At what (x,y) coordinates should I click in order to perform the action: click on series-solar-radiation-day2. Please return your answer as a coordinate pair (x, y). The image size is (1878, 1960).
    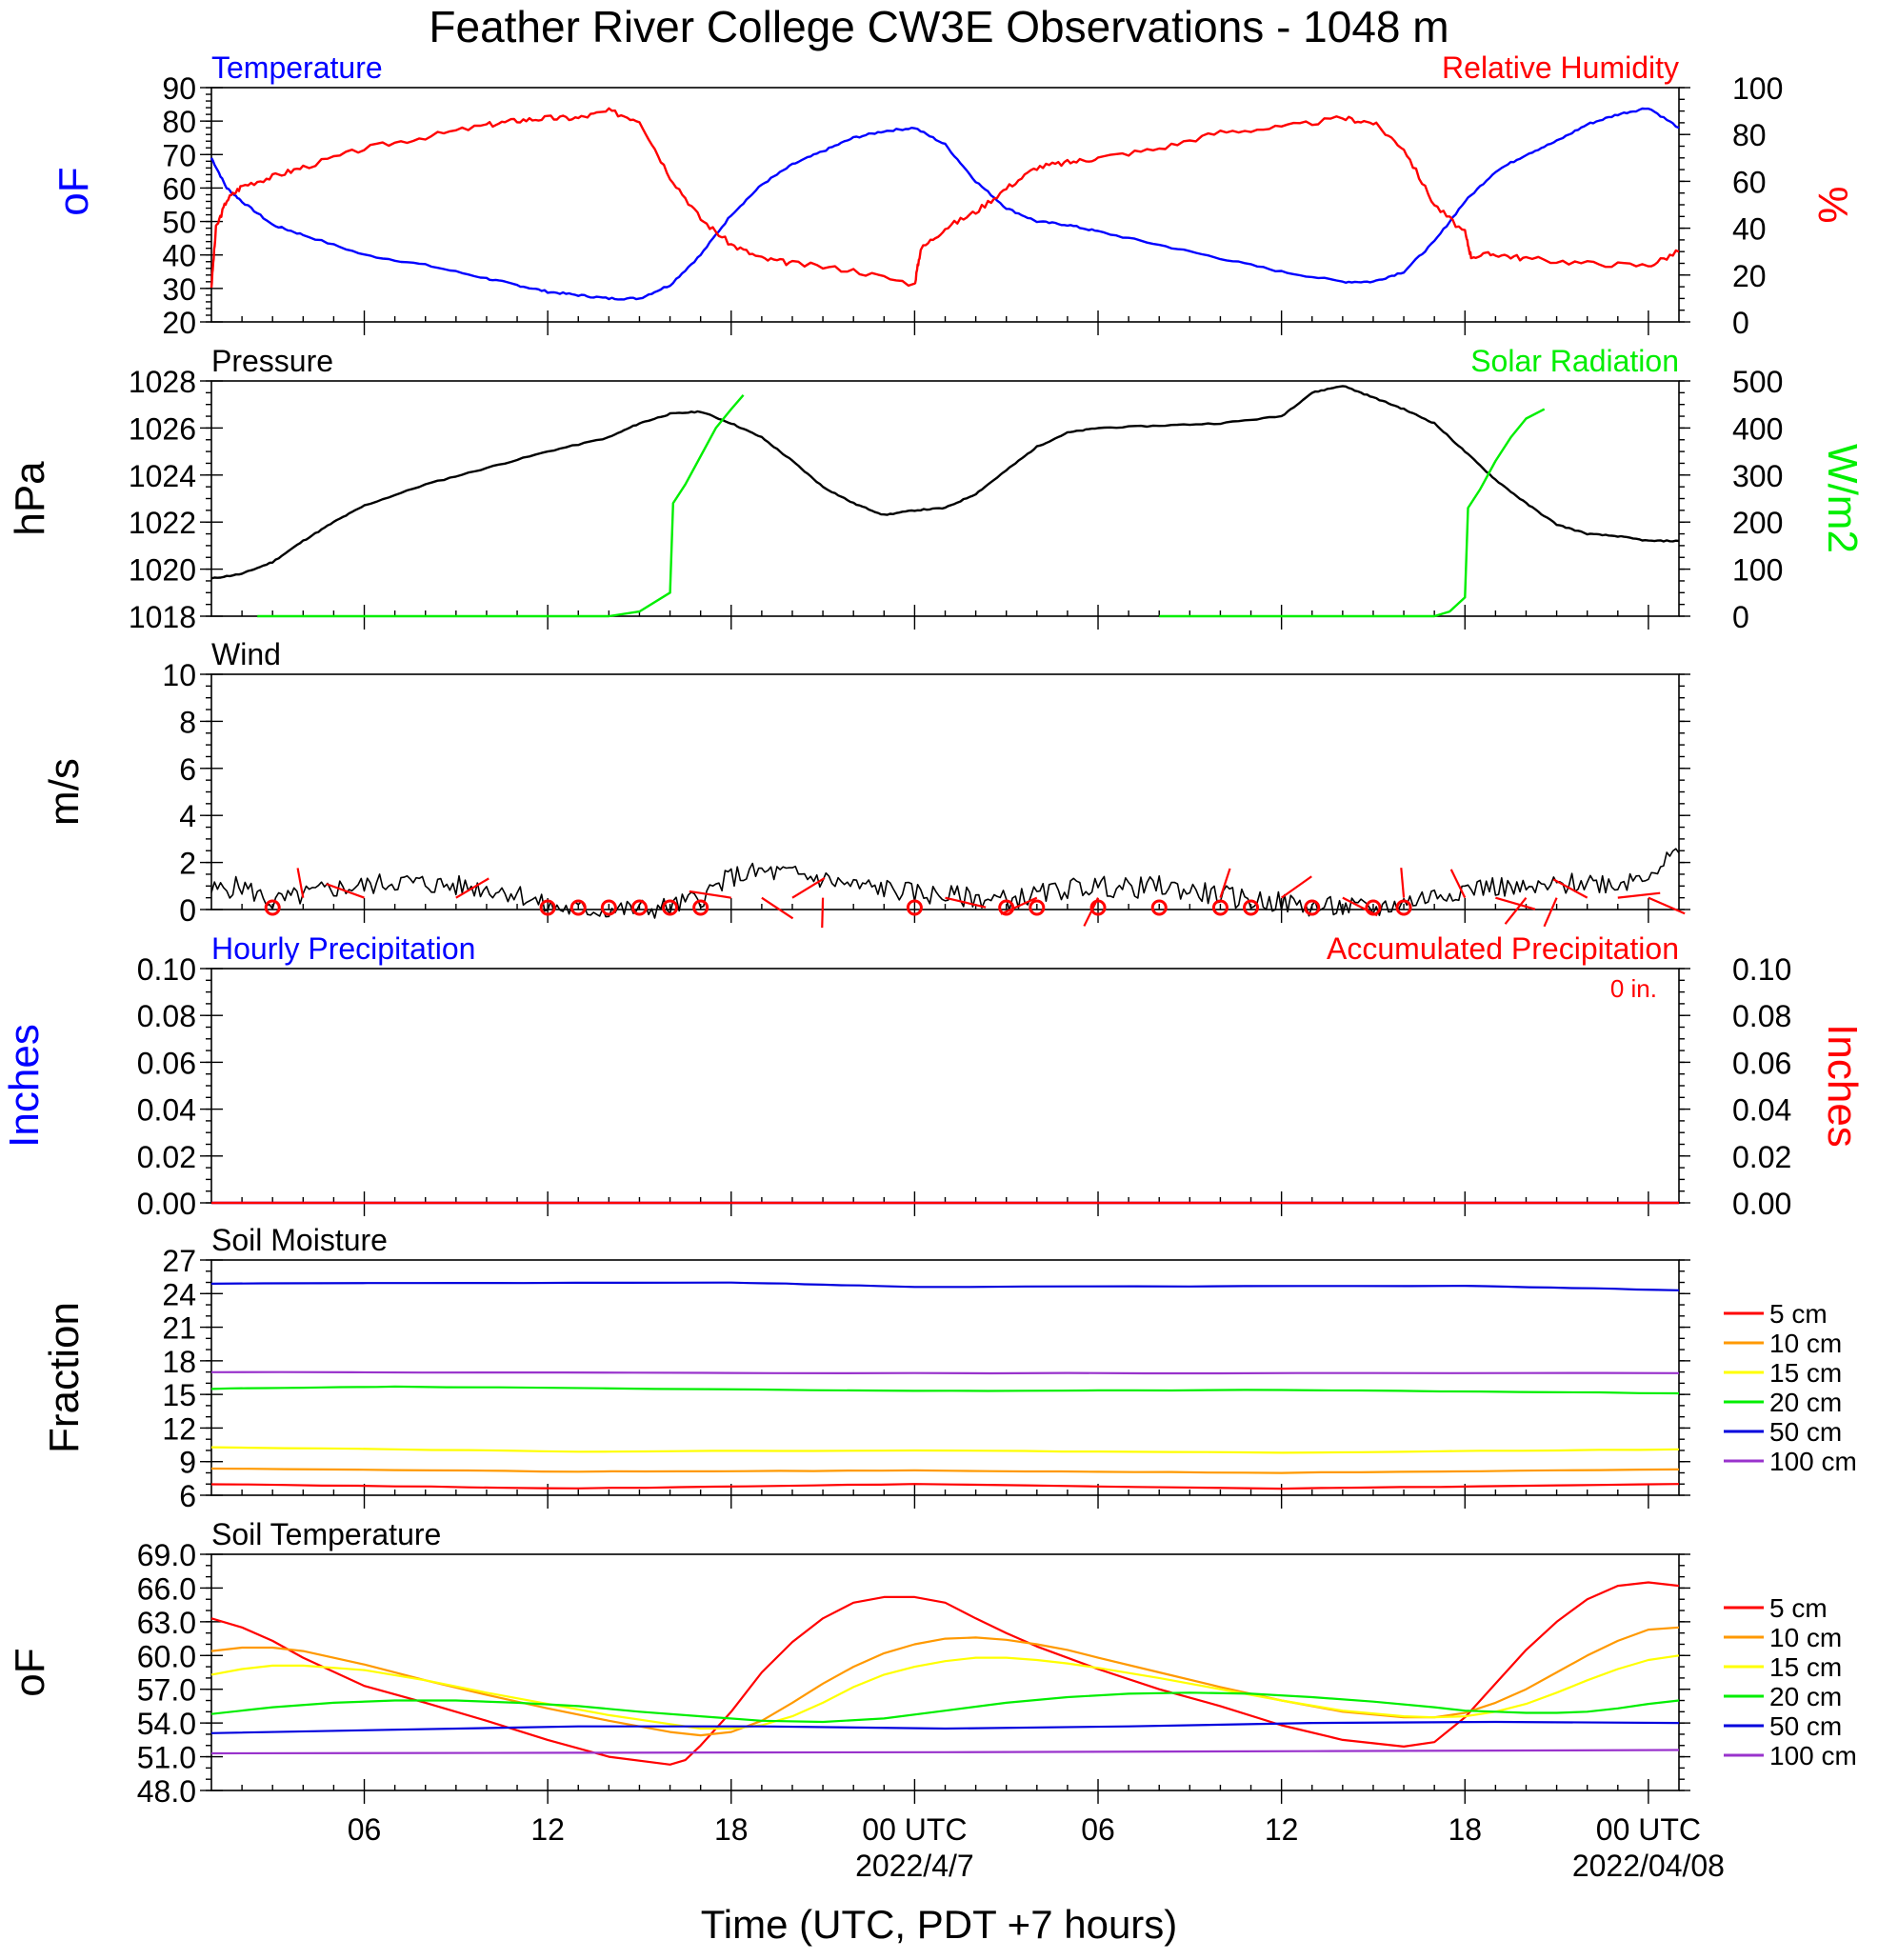
    Looking at the image, I should click on (1352, 513).